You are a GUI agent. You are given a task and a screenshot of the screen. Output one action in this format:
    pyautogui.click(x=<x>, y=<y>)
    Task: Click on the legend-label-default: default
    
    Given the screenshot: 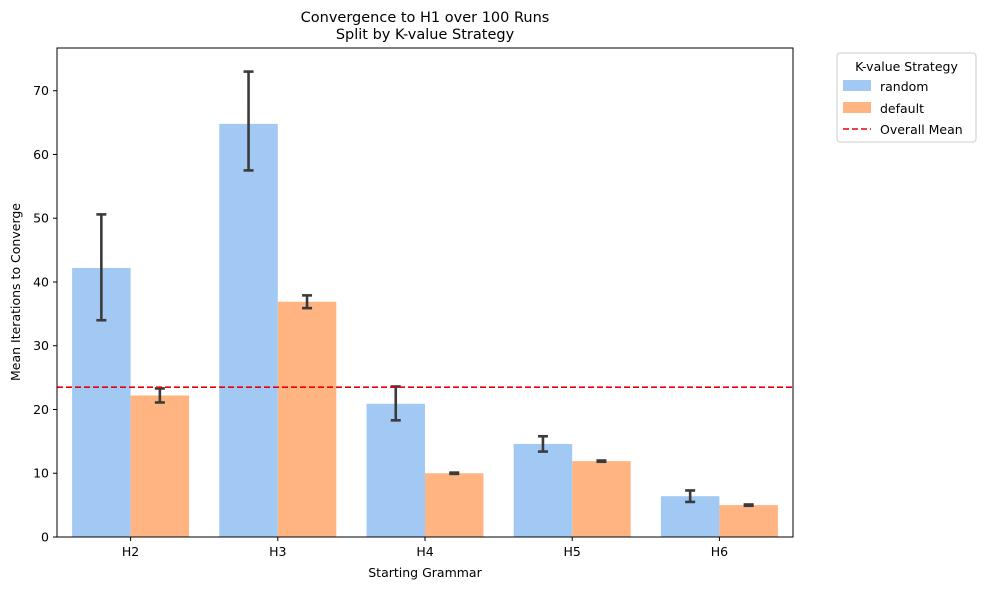 What is the action you would take?
    pyautogui.click(x=902, y=108)
    